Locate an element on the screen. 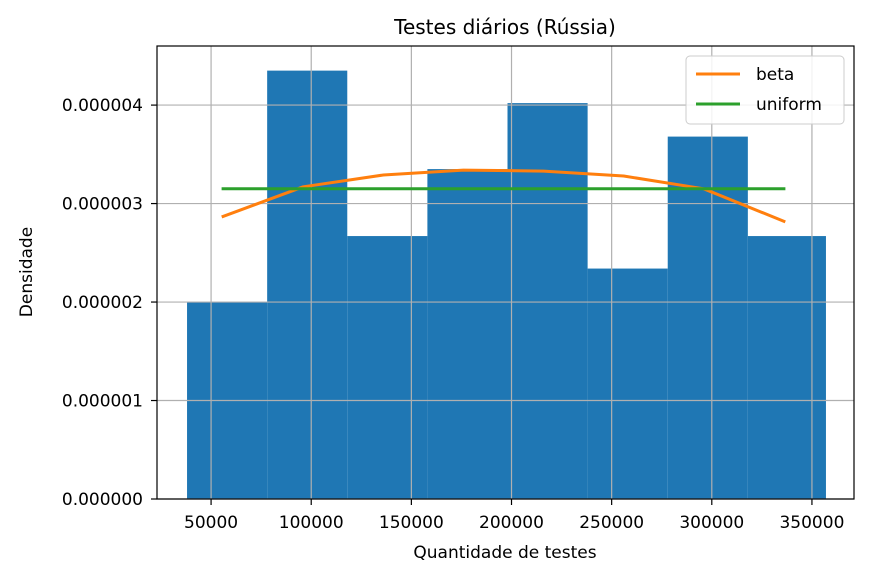 Image resolution: width=869 pixels, height=581 pixels. x-tick-label-350000: 350000 is located at coordinates (811, 523).